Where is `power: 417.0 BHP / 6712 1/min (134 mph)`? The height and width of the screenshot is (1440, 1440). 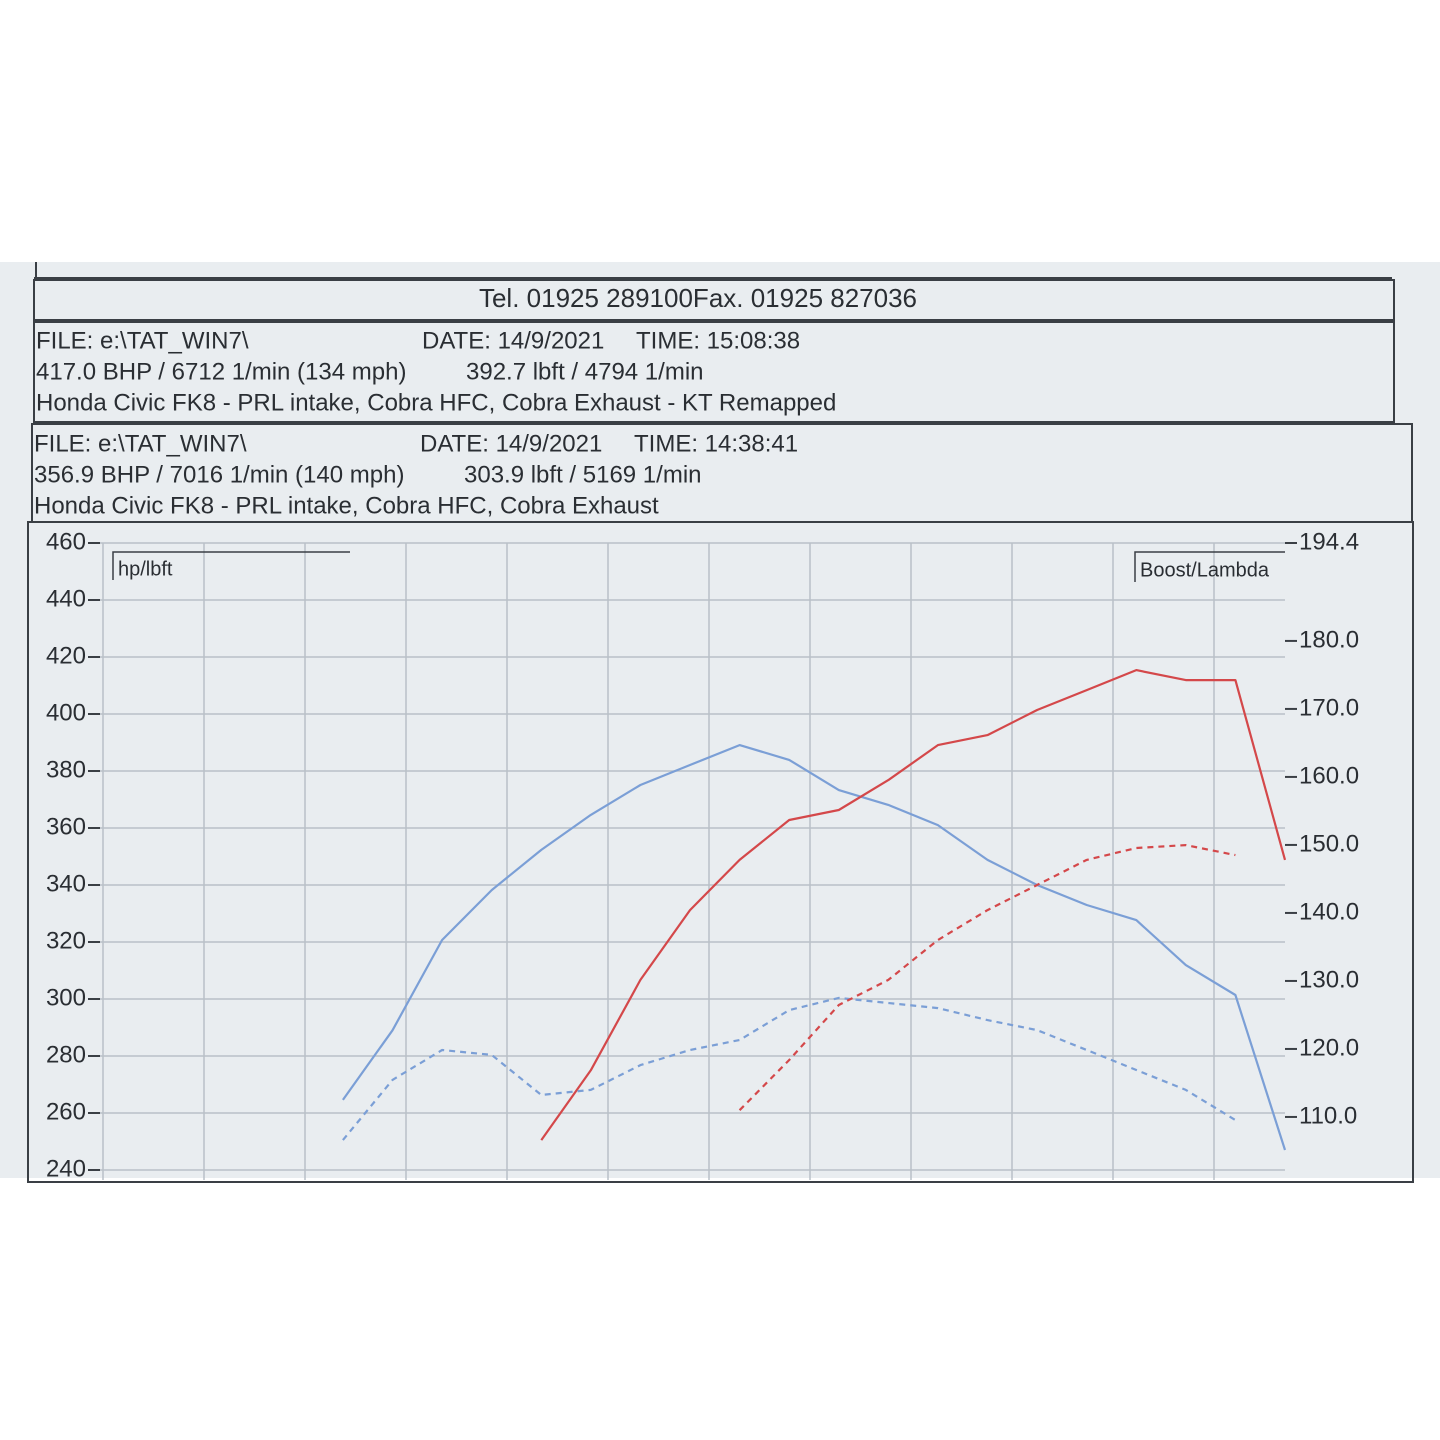 power: 417.0 BHP / 6712 1/min (134 mph) is located at coordinates (221, 371).